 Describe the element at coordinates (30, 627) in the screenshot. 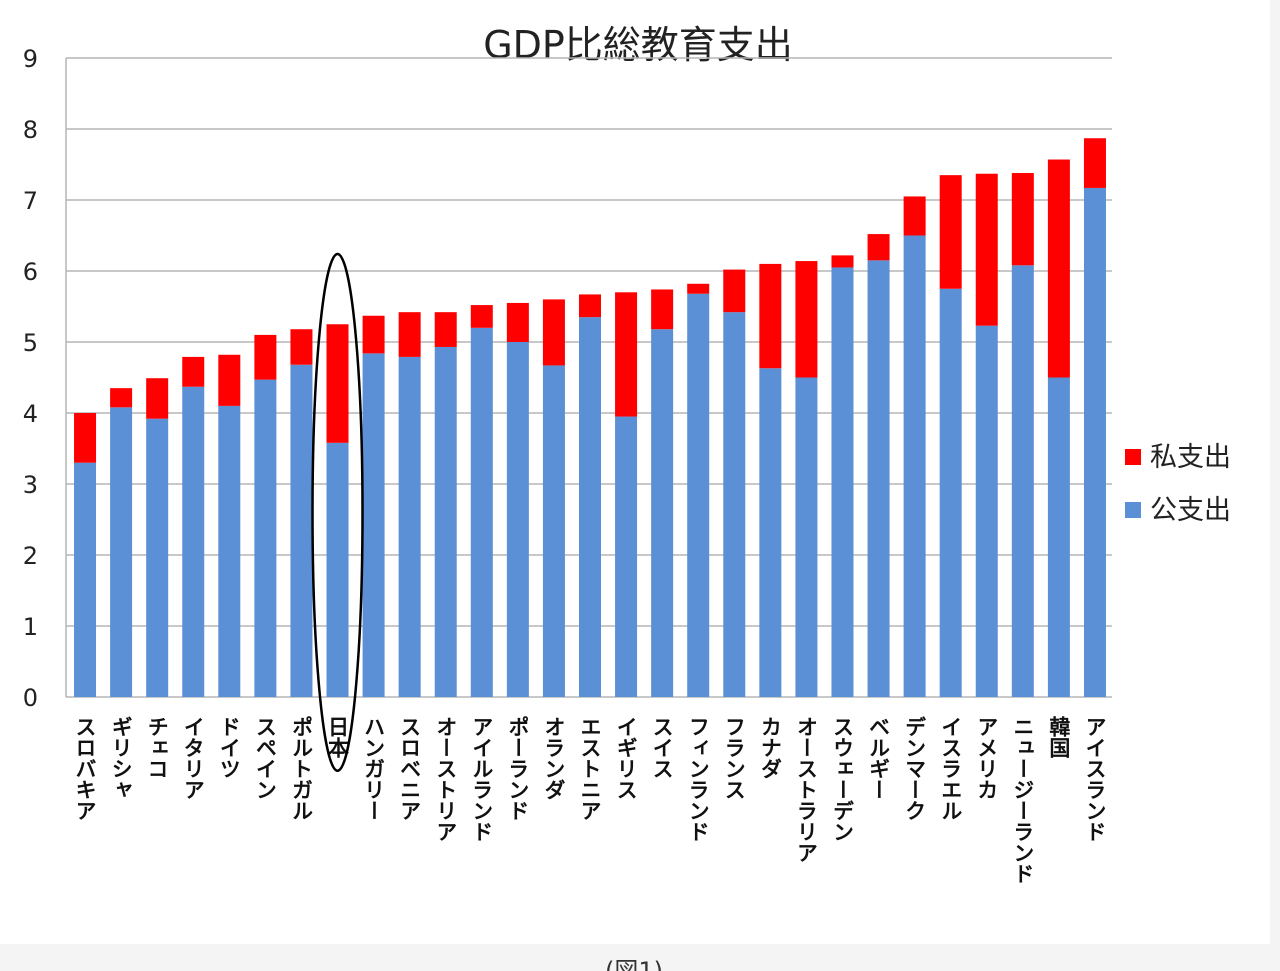

I see `y-tick-label-1: 1` at that location.